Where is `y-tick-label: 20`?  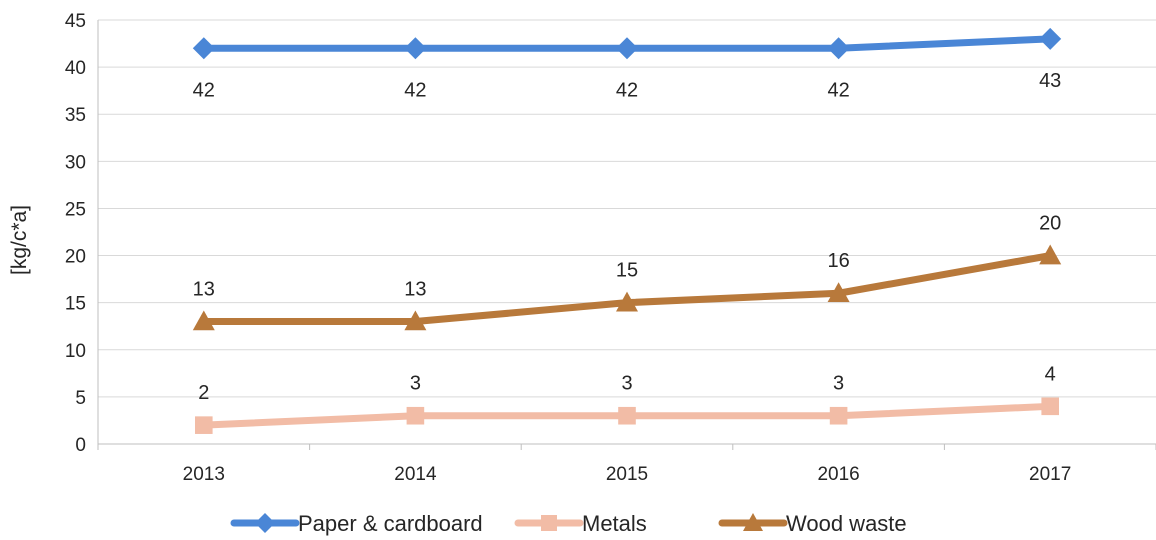
y-tick-label: 20 is located at coordinates (75, 257).